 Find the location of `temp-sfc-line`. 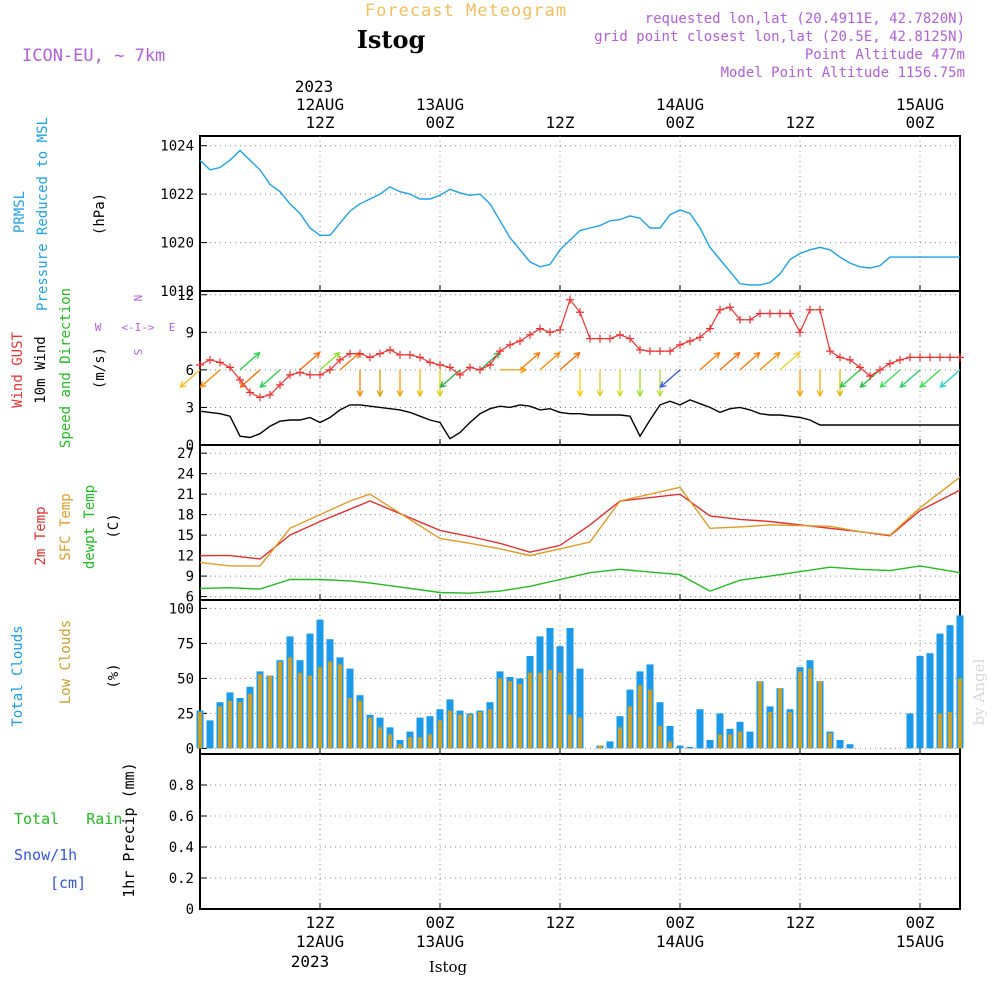

temp-sfc-line is located at coordinates (580, 521).